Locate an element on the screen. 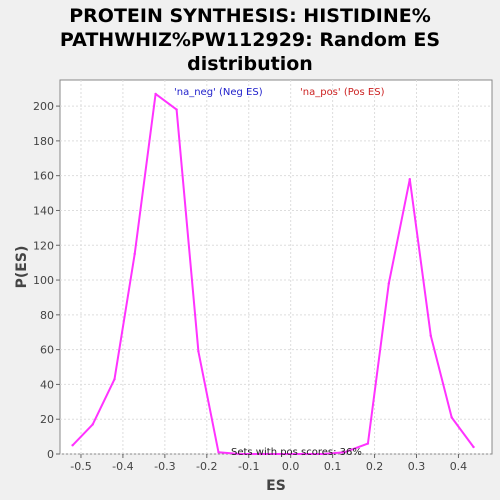 The image size is (500, 500). x-tick-label: 0.0 is located at coordinates (291, 466).